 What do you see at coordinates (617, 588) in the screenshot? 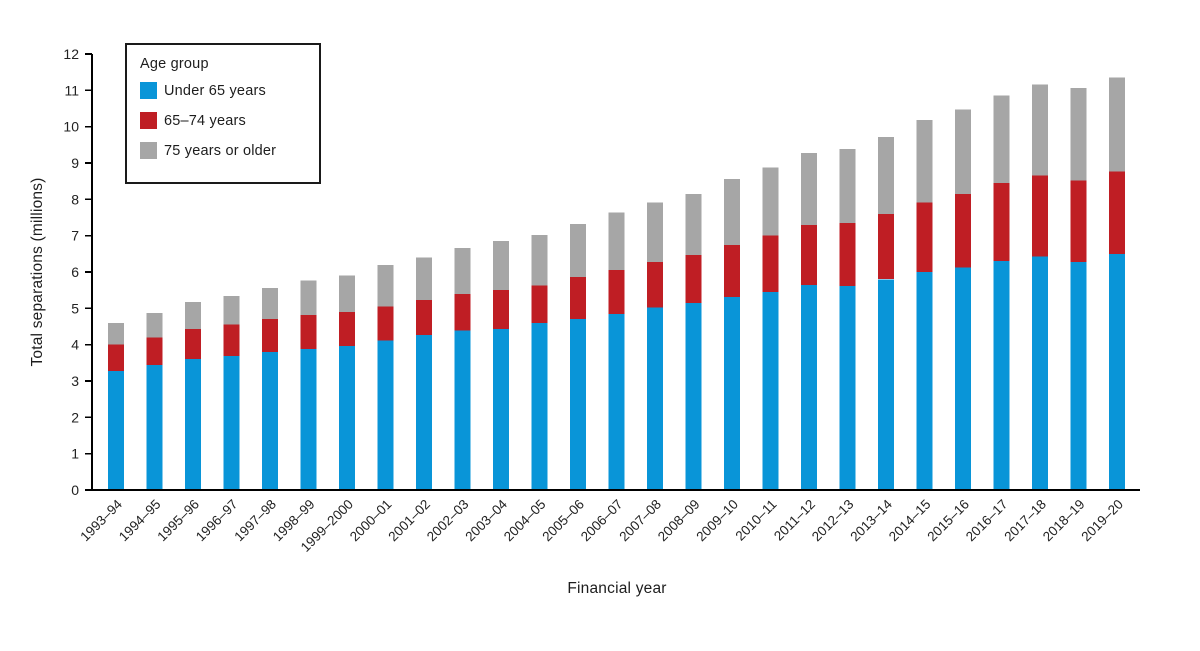
I see `x-axis-title: Financial year` at bounding box center [617, 588].